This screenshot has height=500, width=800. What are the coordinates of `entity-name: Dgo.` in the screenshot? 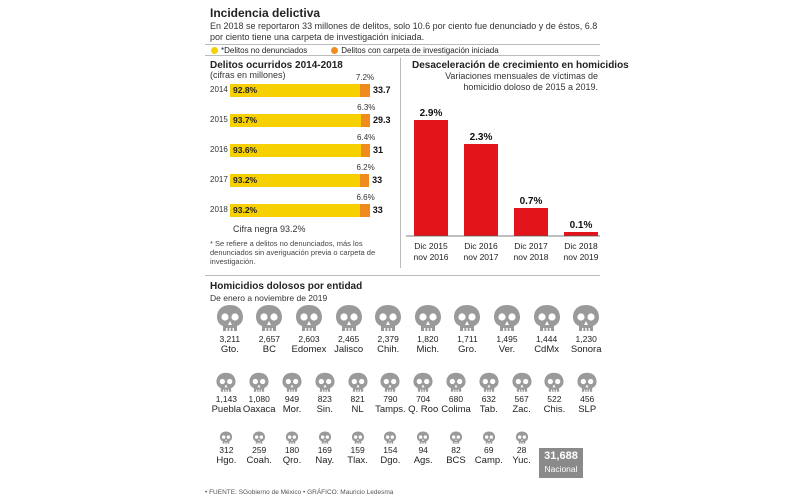 It's located at (390, 460).